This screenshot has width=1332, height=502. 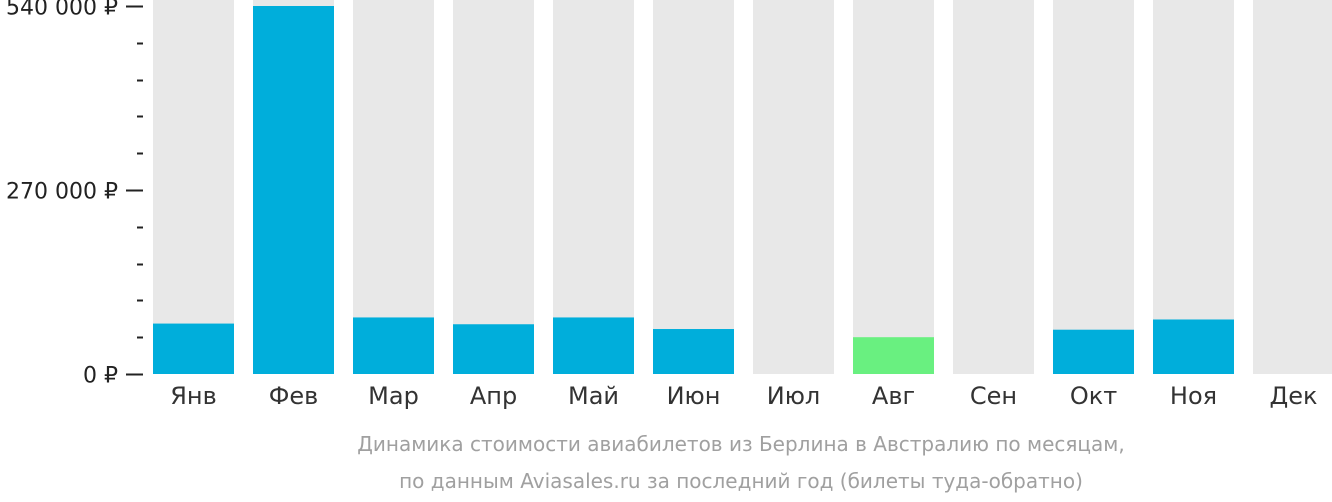 What do you see at coordinates (694, 396) in the screenshot?
I see `x-tick-label: Июн` at bounding box center [694, 396].